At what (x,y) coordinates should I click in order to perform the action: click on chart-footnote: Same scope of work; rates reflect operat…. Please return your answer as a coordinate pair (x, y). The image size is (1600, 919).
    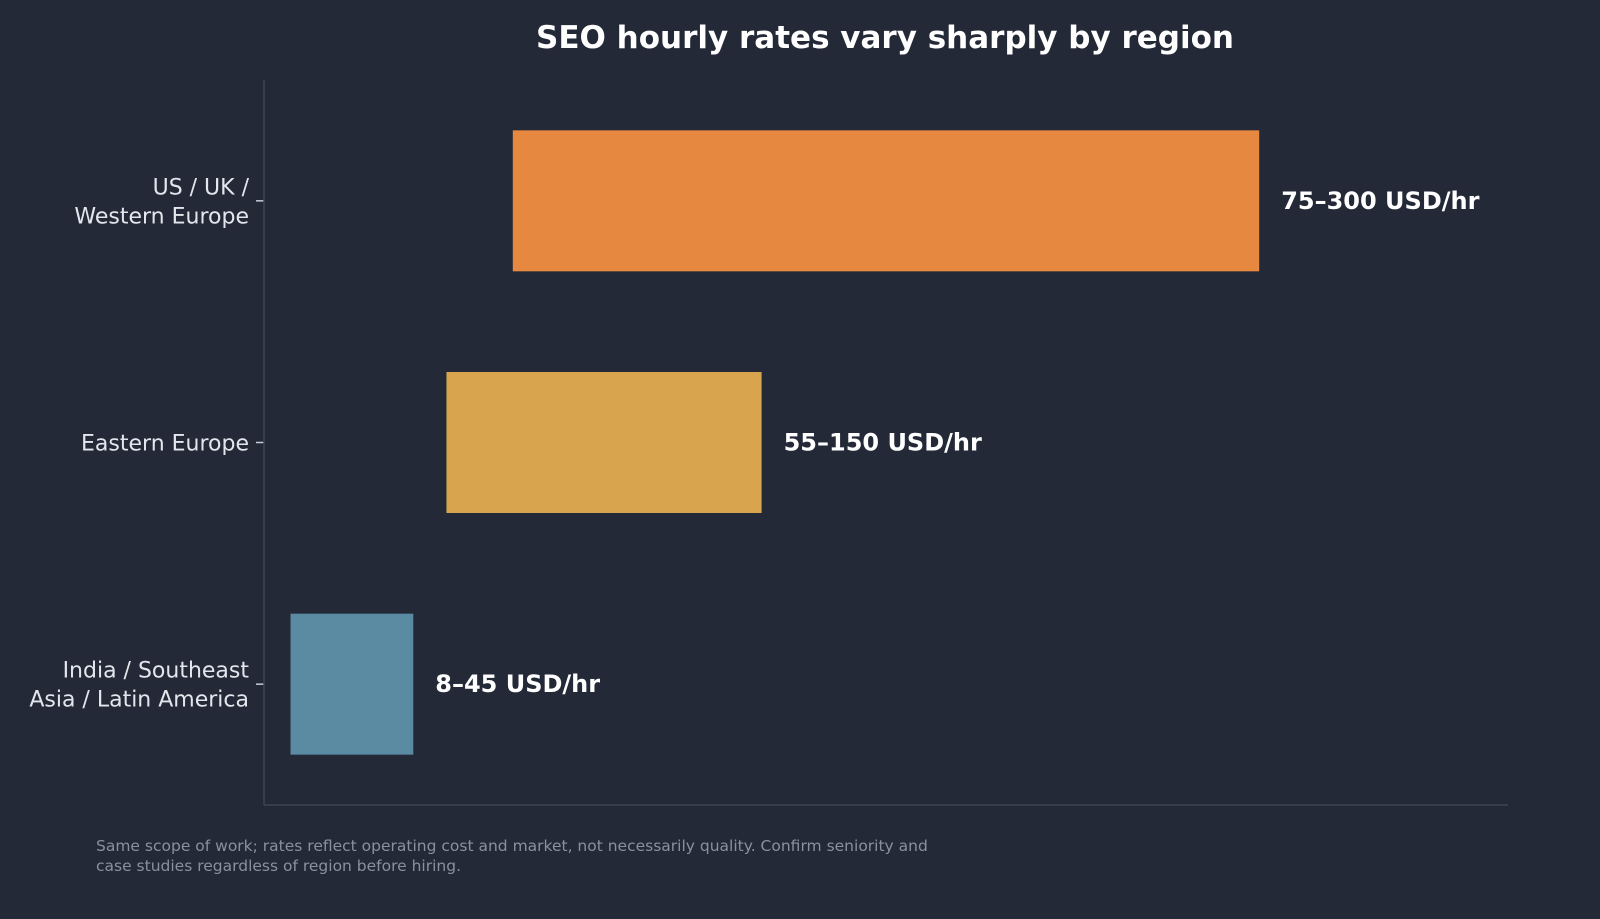
    Looking at the image, I should click on (512, 856).